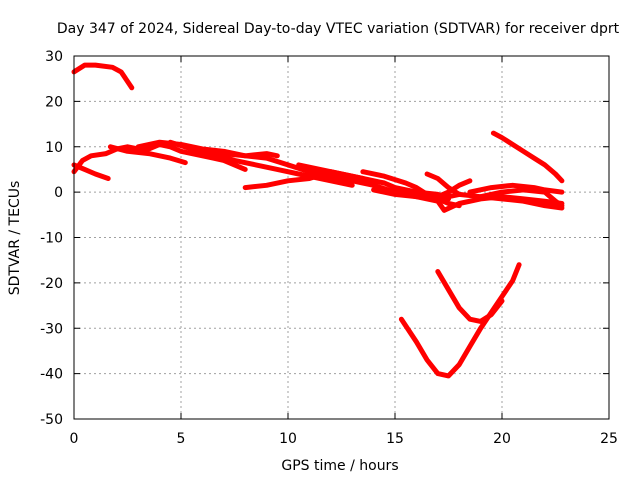 The image size is (640, 480). What do you see at coordinates (54, 57) in the screenshot?
I see `y-tick-label: 30` at bounding box center [54, 57].